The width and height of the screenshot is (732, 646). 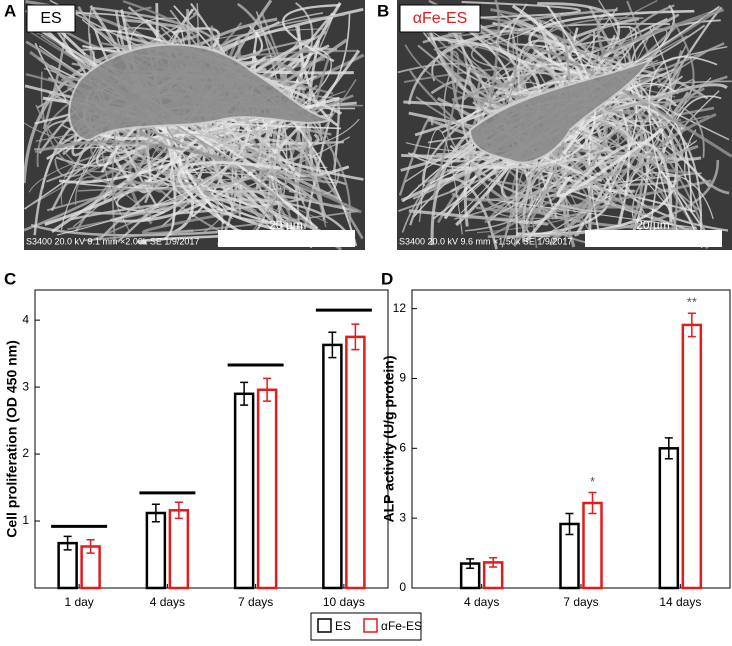 What do you see at coordinates (680, 602) in the screenshot?
I see `x-tick-label: 14 days` at bounding box center [680, 602].